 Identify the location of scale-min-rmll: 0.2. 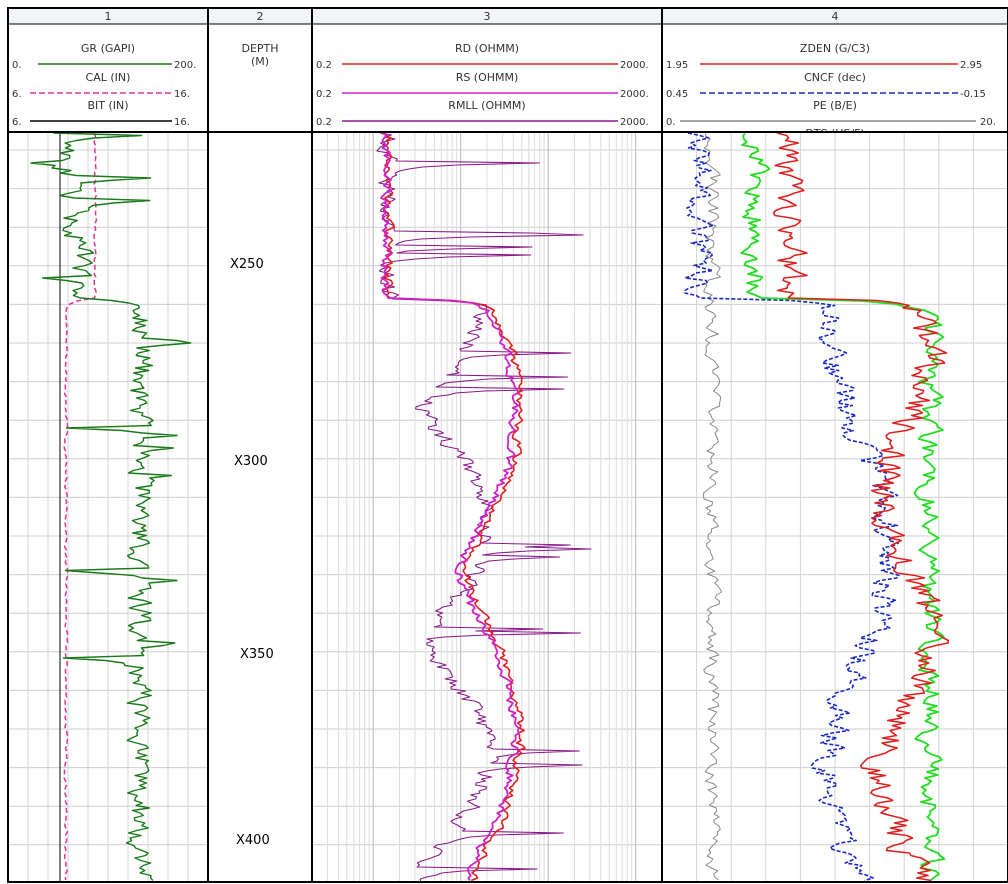
(324, 122).